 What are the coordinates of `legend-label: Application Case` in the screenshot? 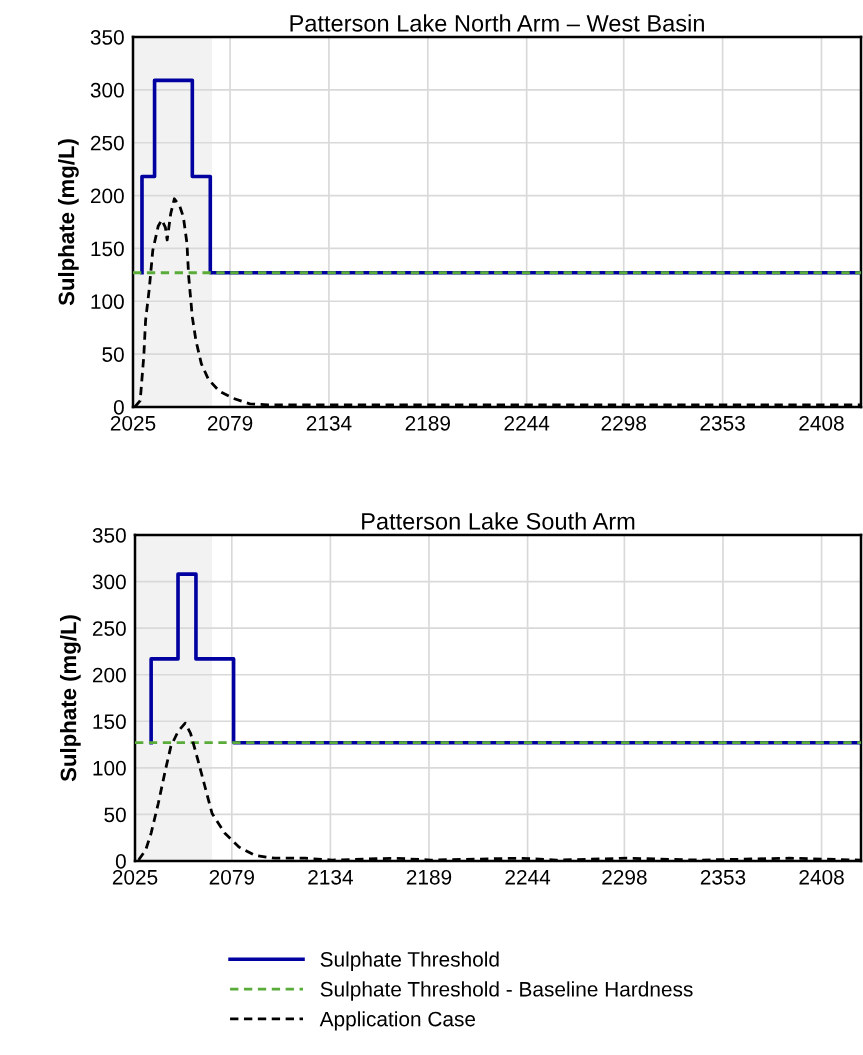 It's located at (397, 1021).